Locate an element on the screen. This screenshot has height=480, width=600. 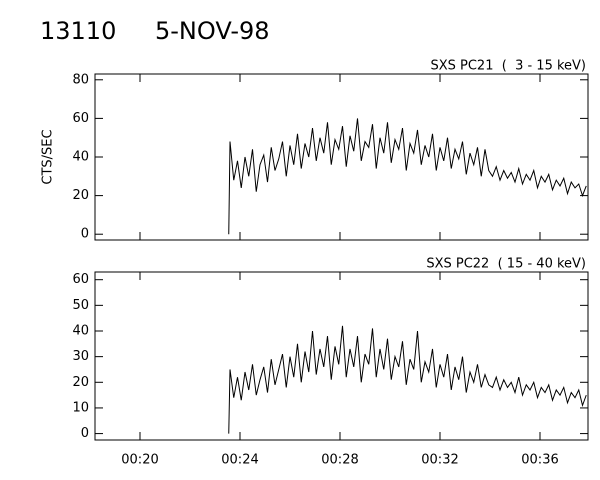
x-tick-label: 00:32 is located at coordinates (439, 460).